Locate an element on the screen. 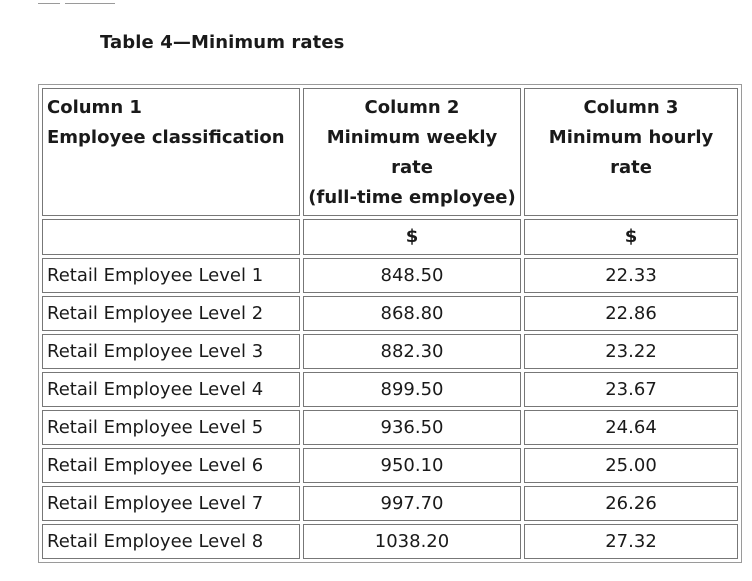 The image size is (752, 581). hourly-rate-cell: 22.86 is located at coordinates (631, 313).